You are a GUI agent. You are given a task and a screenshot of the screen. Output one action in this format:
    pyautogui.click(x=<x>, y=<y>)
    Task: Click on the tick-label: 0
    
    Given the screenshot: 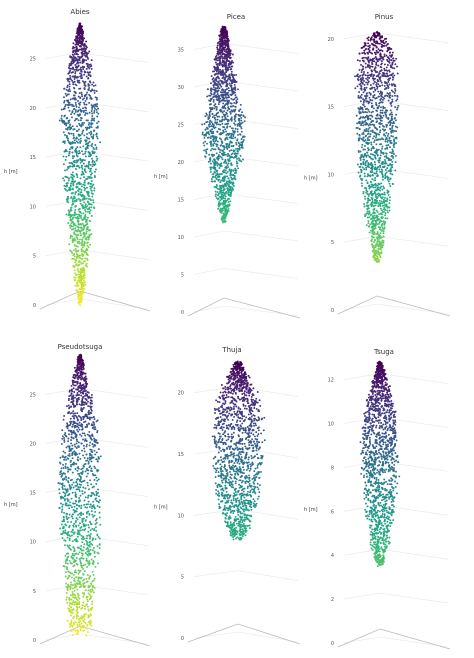 What is the action you would take?
    pyautogui.click(x=332, y=311)
    